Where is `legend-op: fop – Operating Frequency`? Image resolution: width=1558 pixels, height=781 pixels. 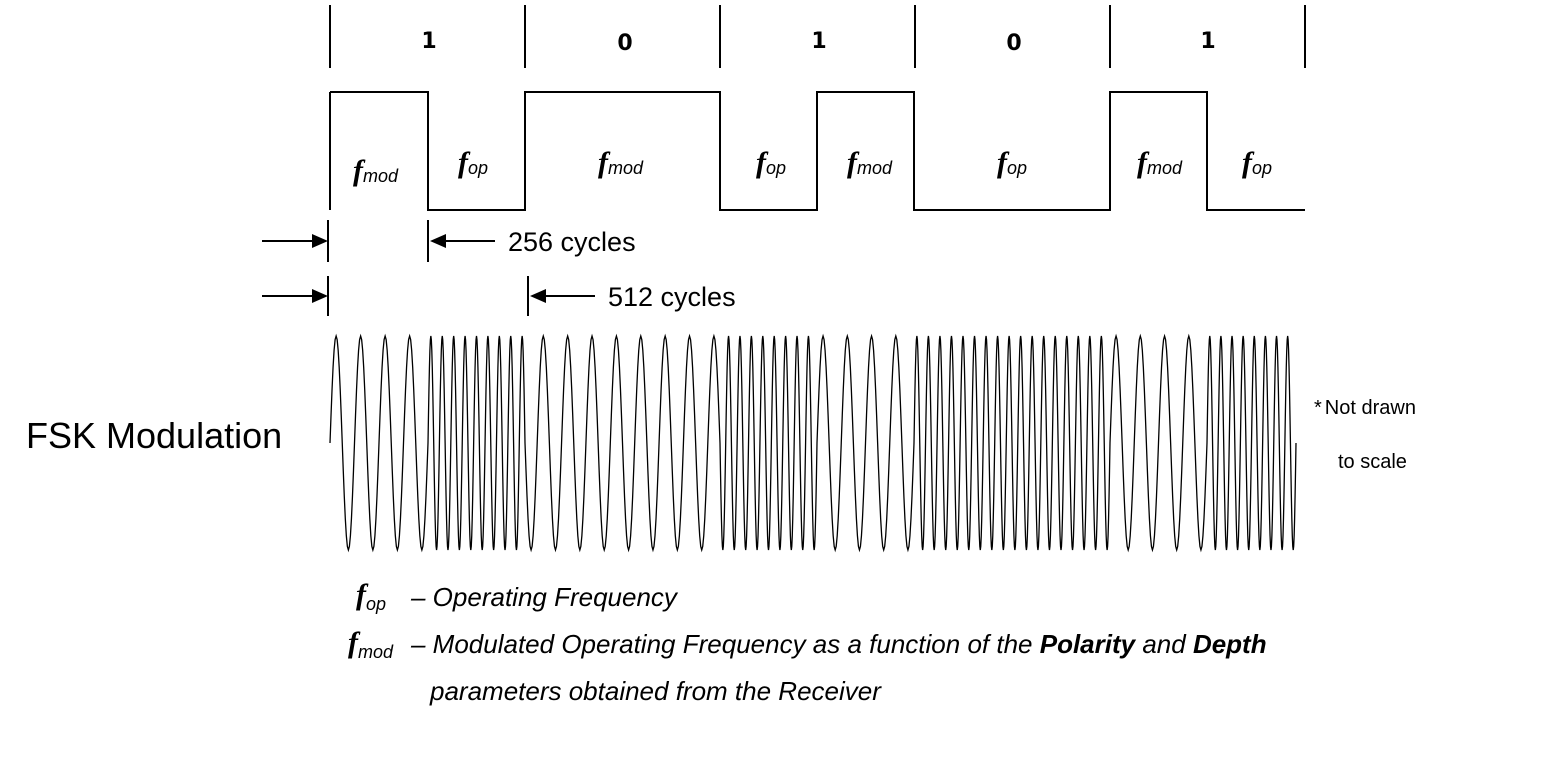
legend-op: fop – Operating Frequency is located at coordinates (517, 596).